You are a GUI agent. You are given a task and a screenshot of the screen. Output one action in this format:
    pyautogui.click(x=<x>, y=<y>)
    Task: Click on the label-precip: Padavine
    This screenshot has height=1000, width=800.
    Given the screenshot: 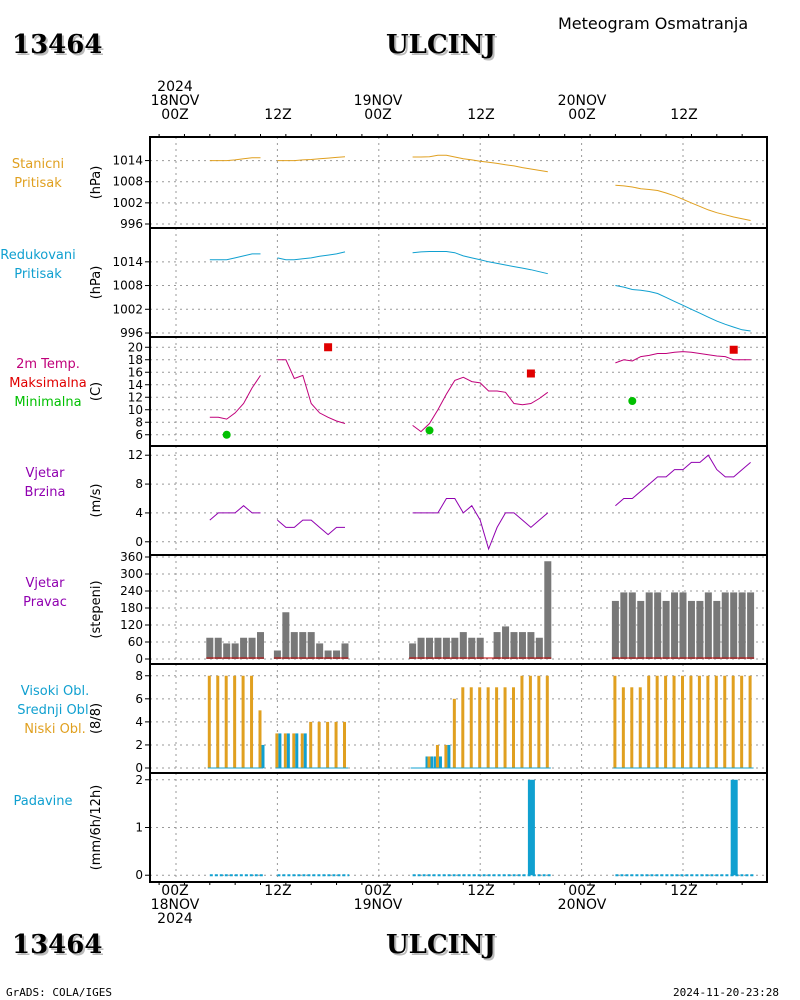 What is the action you would take?
    pyautogui.click(x=54, y=801)
    